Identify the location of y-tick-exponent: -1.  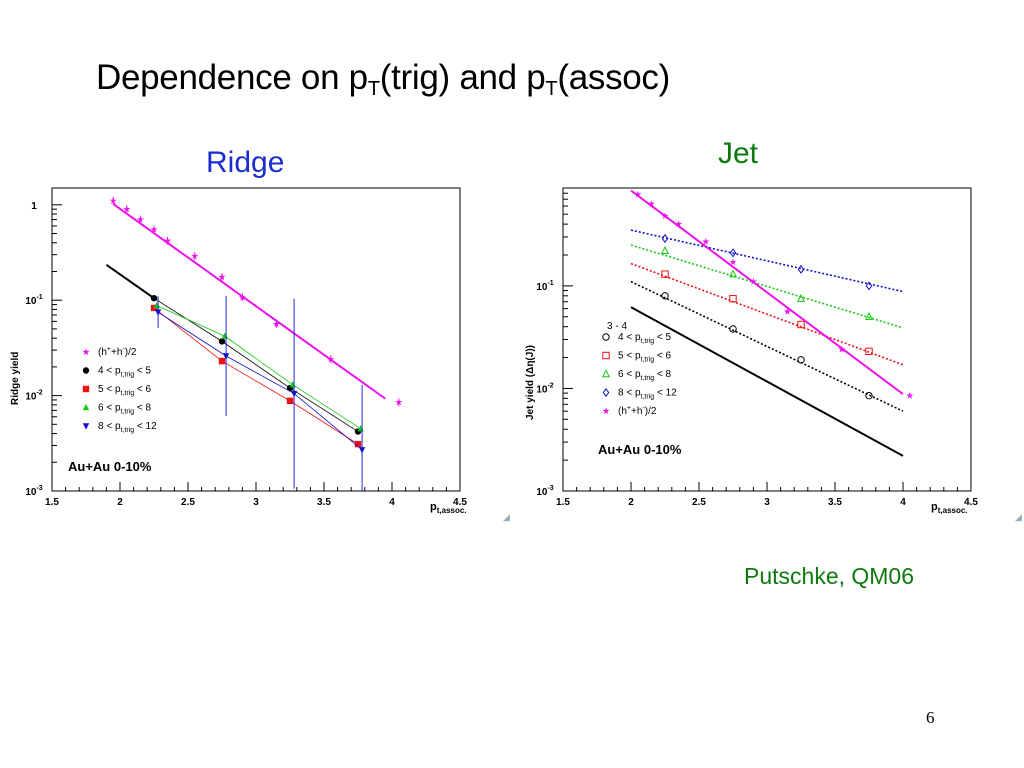
(550, 283).